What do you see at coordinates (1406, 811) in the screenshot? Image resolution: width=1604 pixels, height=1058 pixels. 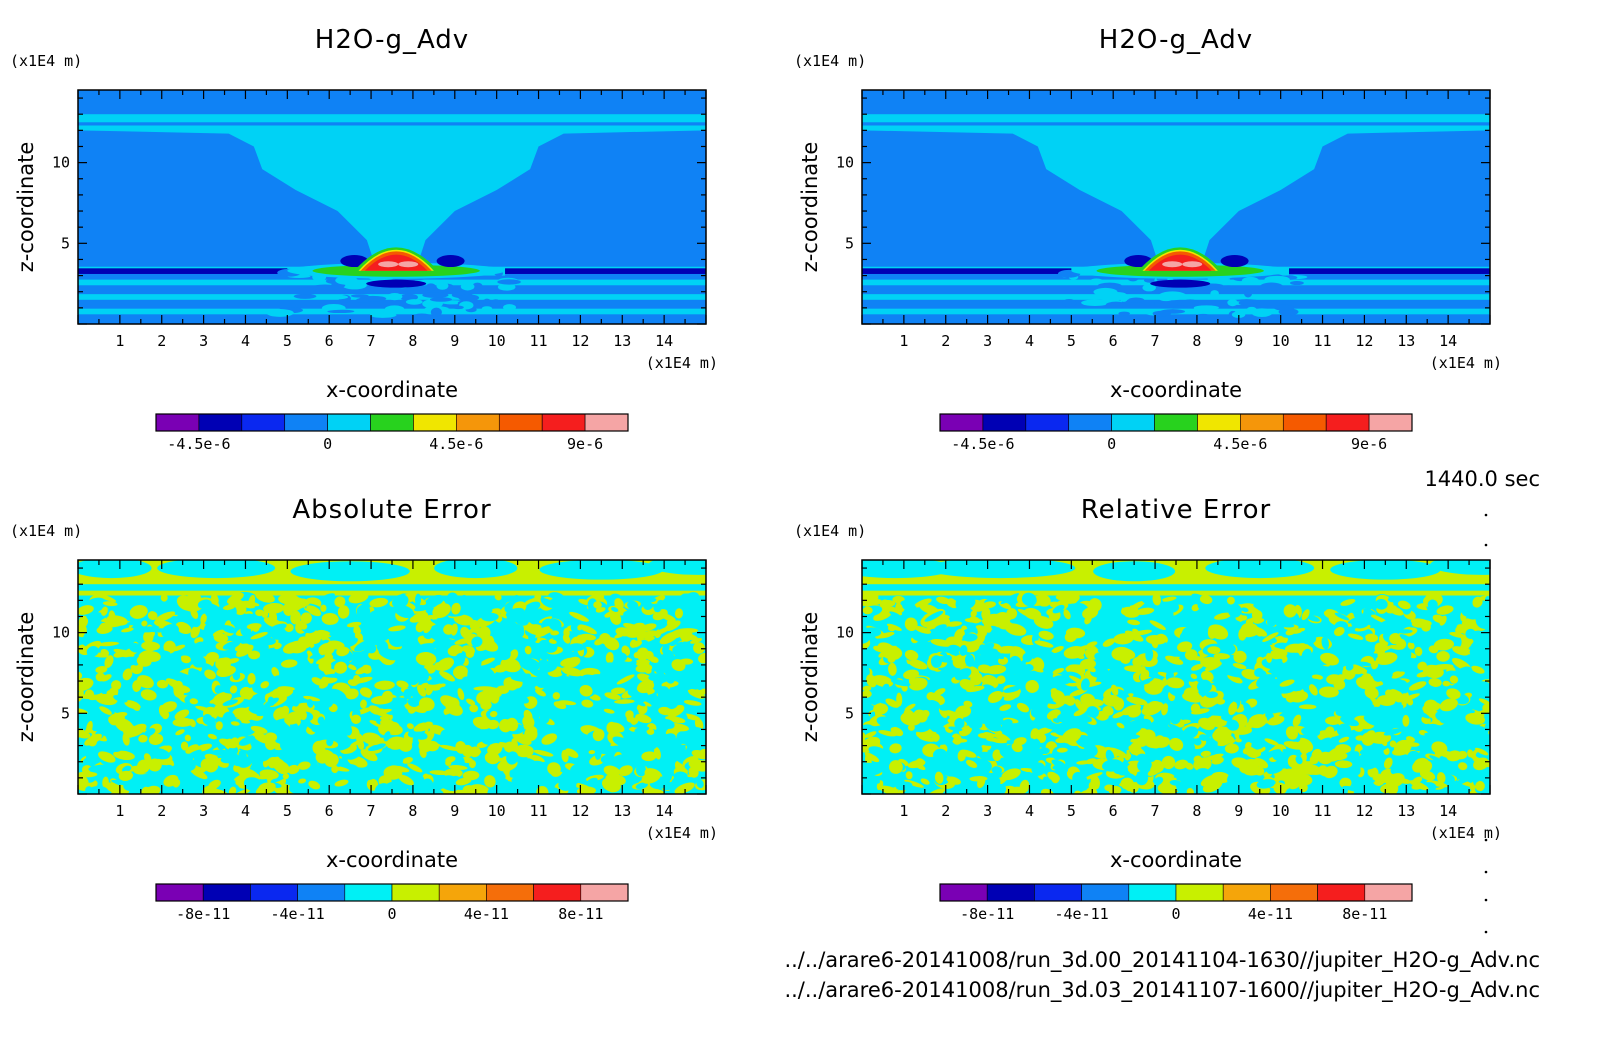 I see `x-tick-label: 13` at bounding box center [1406, 811].